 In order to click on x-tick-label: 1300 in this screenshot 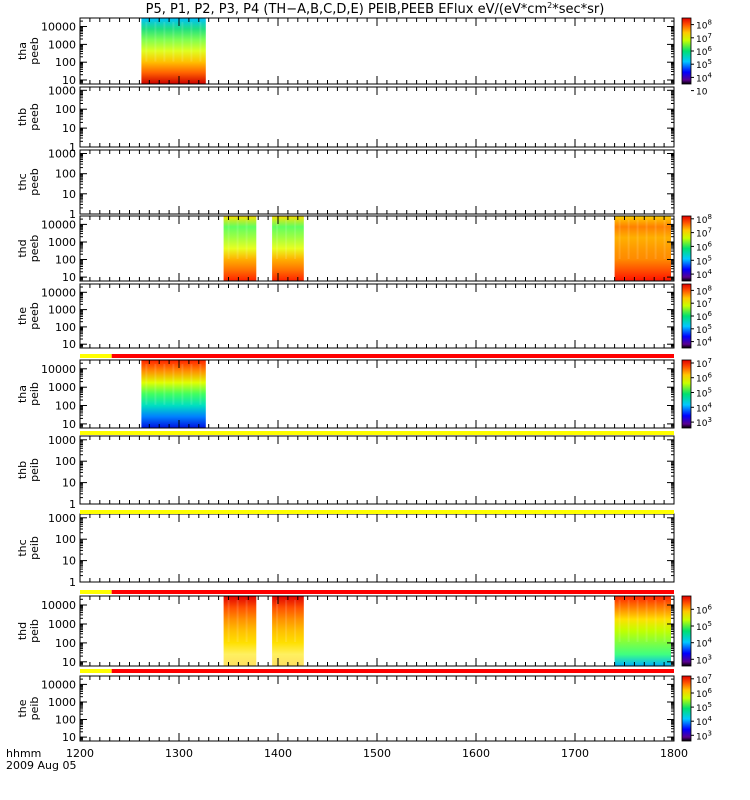, I will do `click(179, 753)`.